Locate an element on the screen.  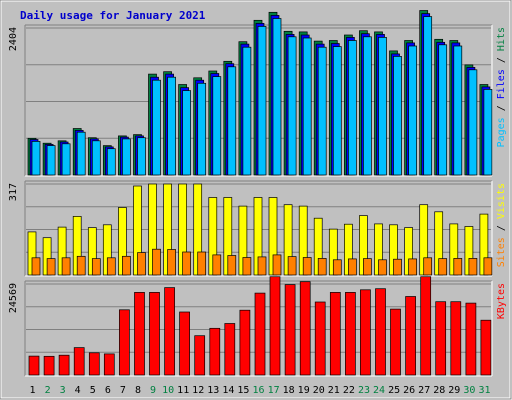
x-tick-label-day-26: 26 is located at coordinates (409, 390).